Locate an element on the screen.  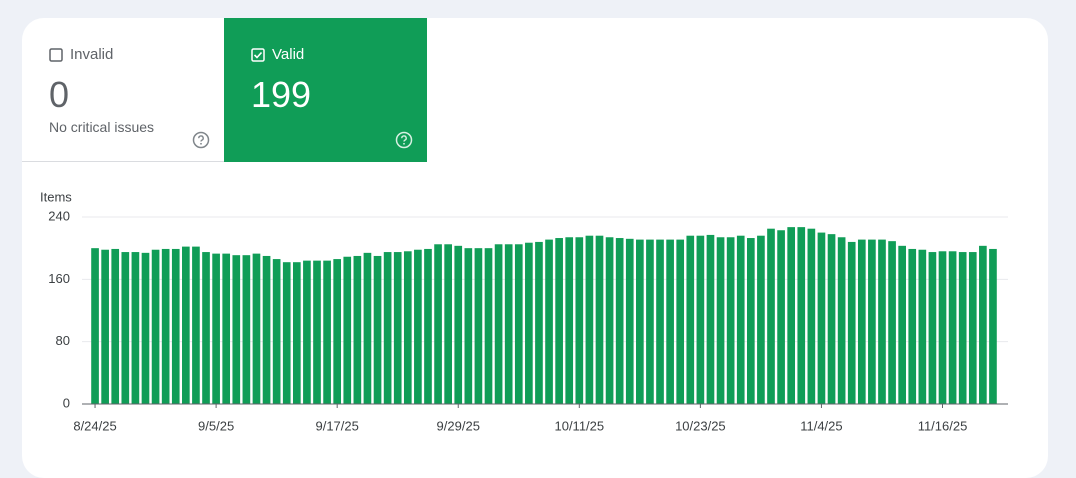
tile-count: 0 is located at coordinates (59, 94).